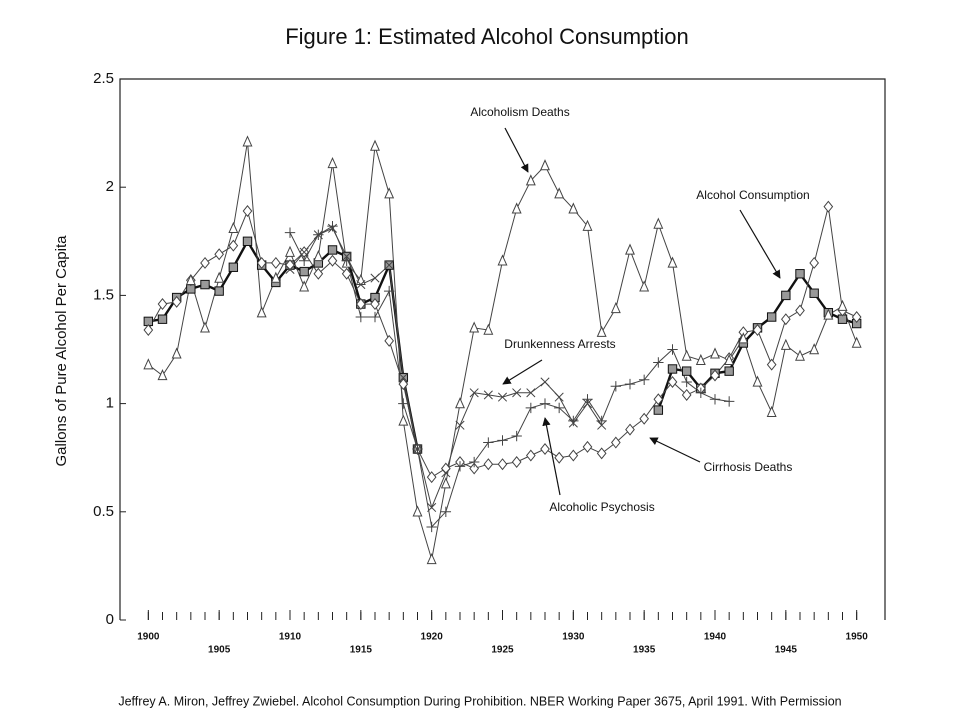 The width and height of the screenshot is (960, 720). Describe the element at coordinates (675, 450) in the screenshot. I see `label-arrow` at that location.